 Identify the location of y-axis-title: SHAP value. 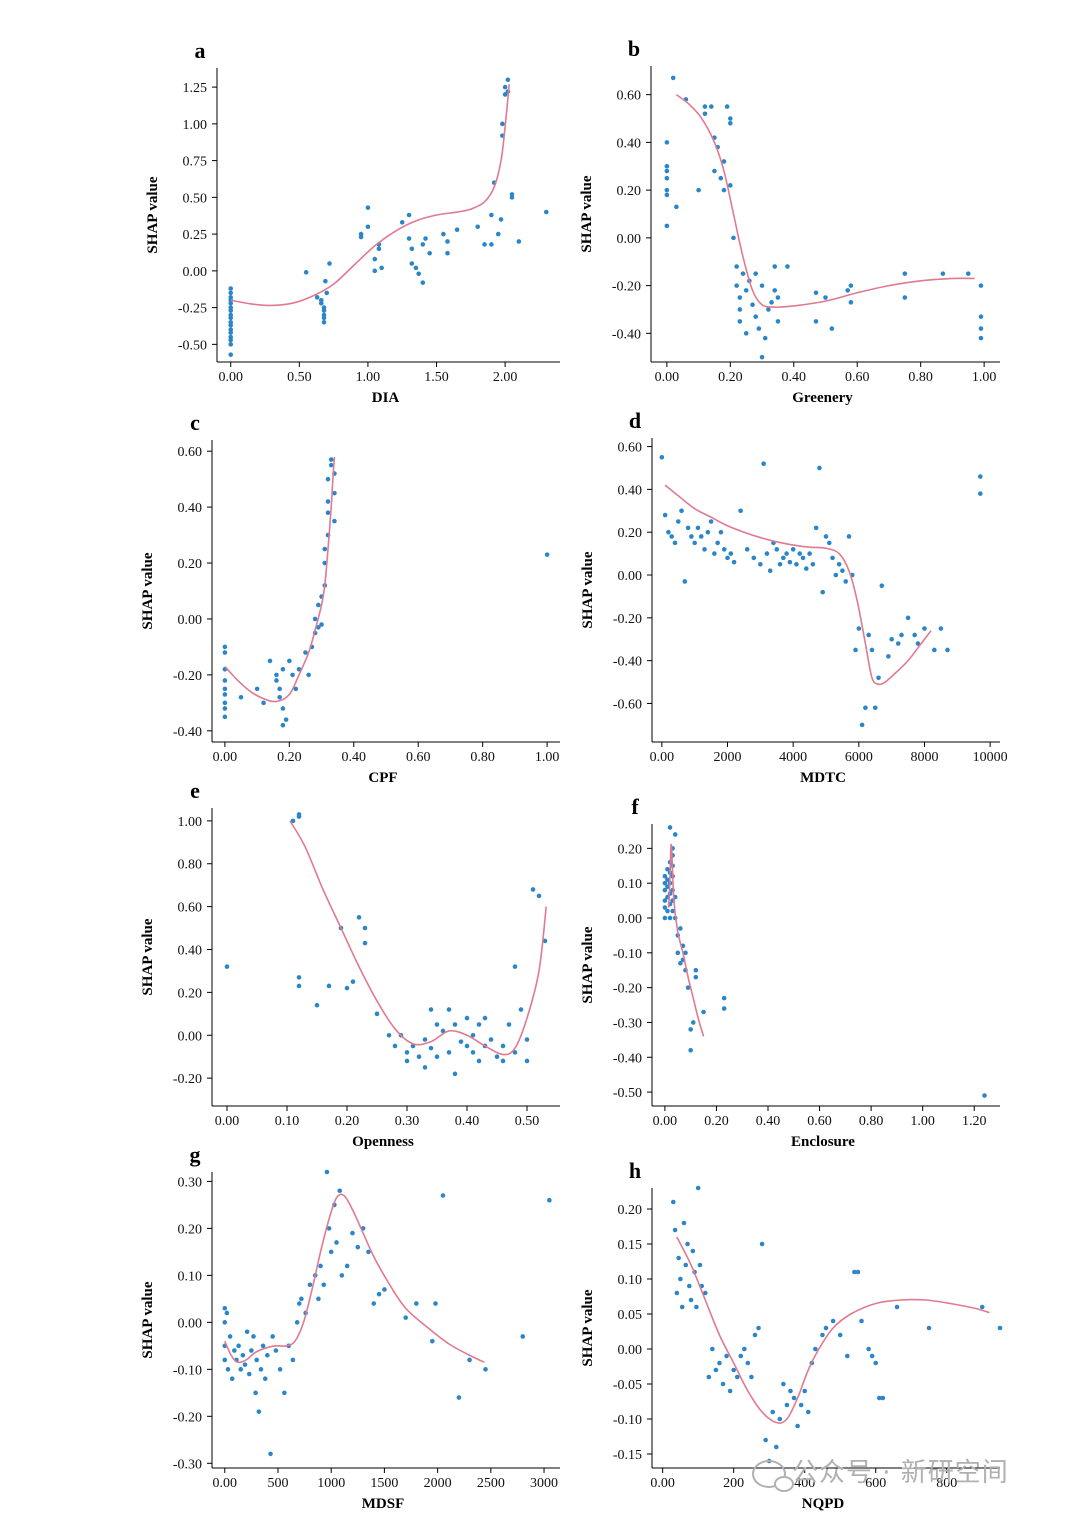
(148, 1319).